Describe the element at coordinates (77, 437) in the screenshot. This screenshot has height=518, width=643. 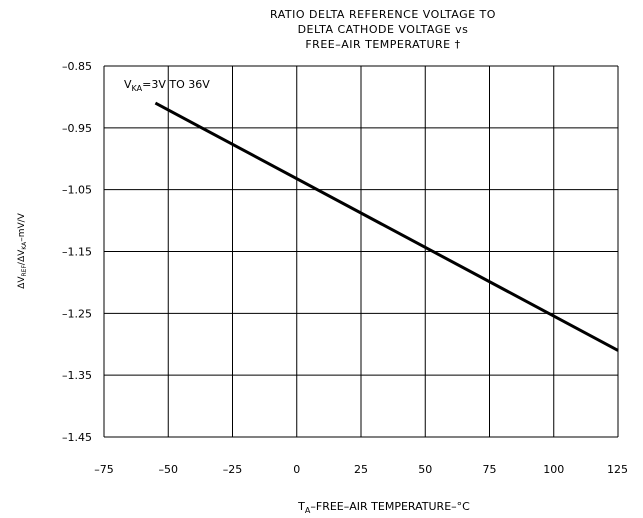
I see `y-tick-label: –1.45` at that location.